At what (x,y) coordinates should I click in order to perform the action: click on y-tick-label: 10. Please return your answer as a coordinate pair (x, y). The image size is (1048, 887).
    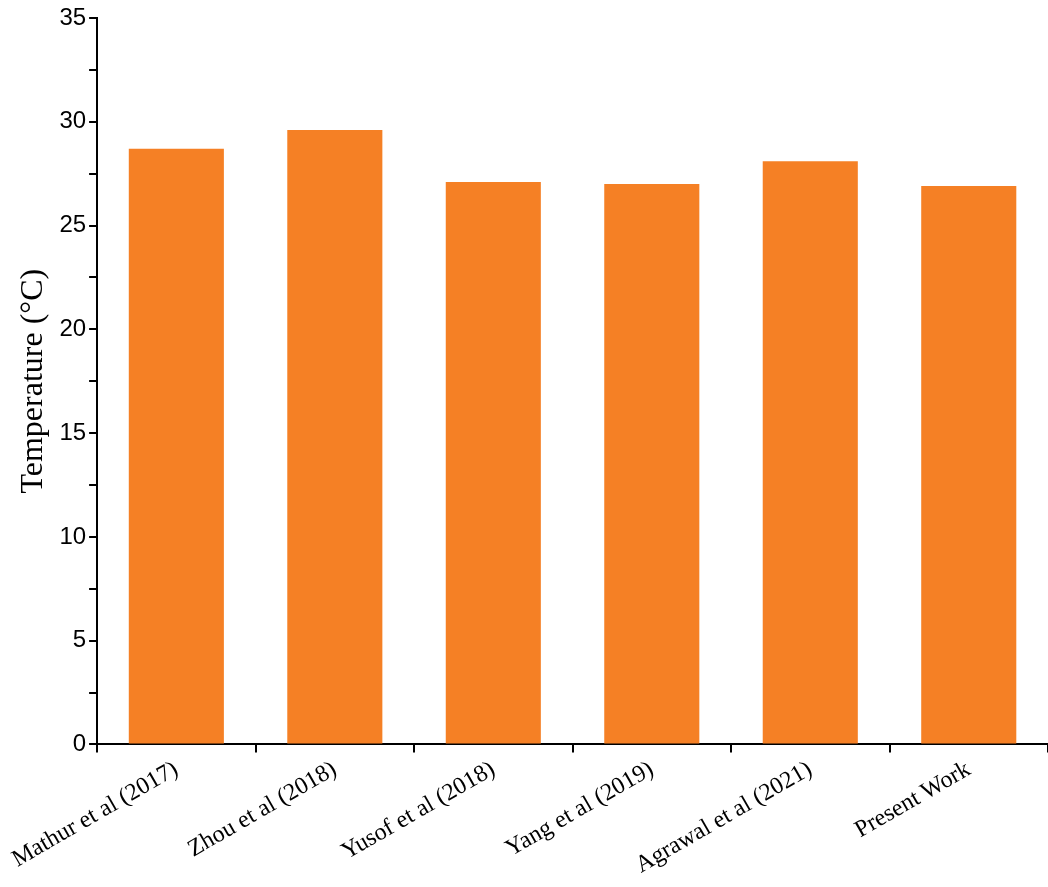
    Looking at the image, I should click on (73, 535).